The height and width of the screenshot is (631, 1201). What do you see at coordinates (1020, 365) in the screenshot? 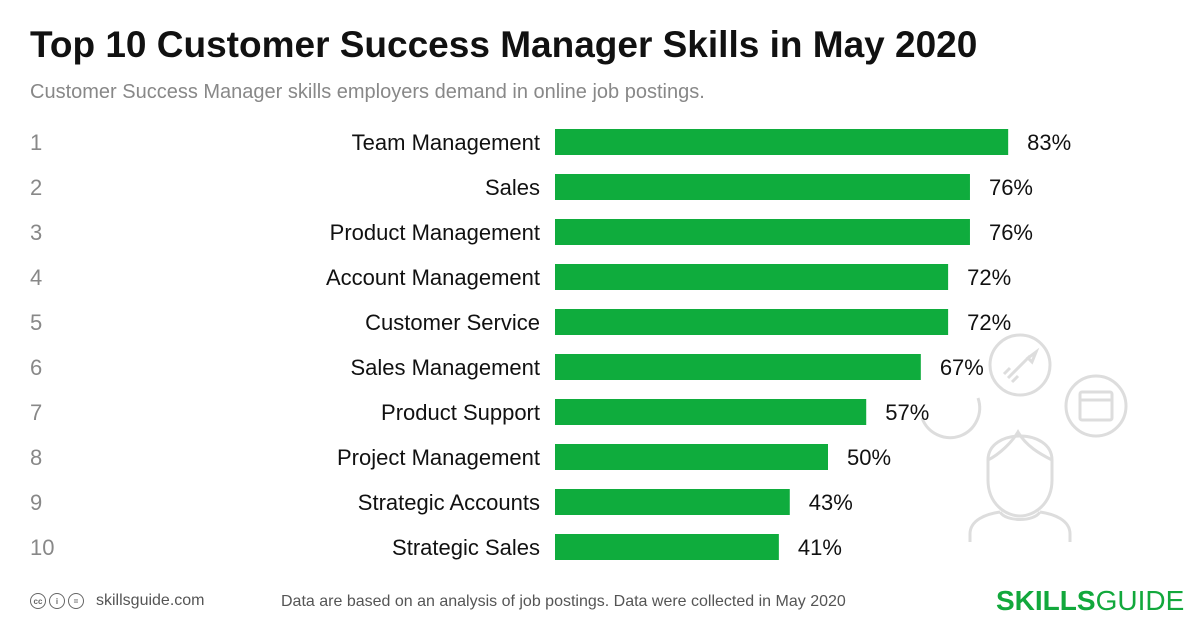
I see `rocket-icon` at bounding box center [1020, 365].